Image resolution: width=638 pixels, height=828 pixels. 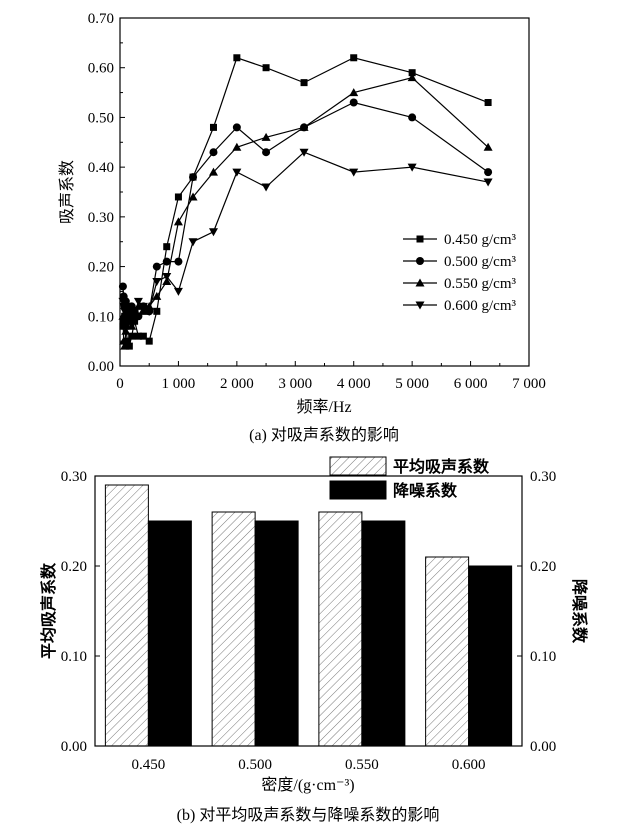 I want to click on legend-swatch, so click(x=358, y=466).